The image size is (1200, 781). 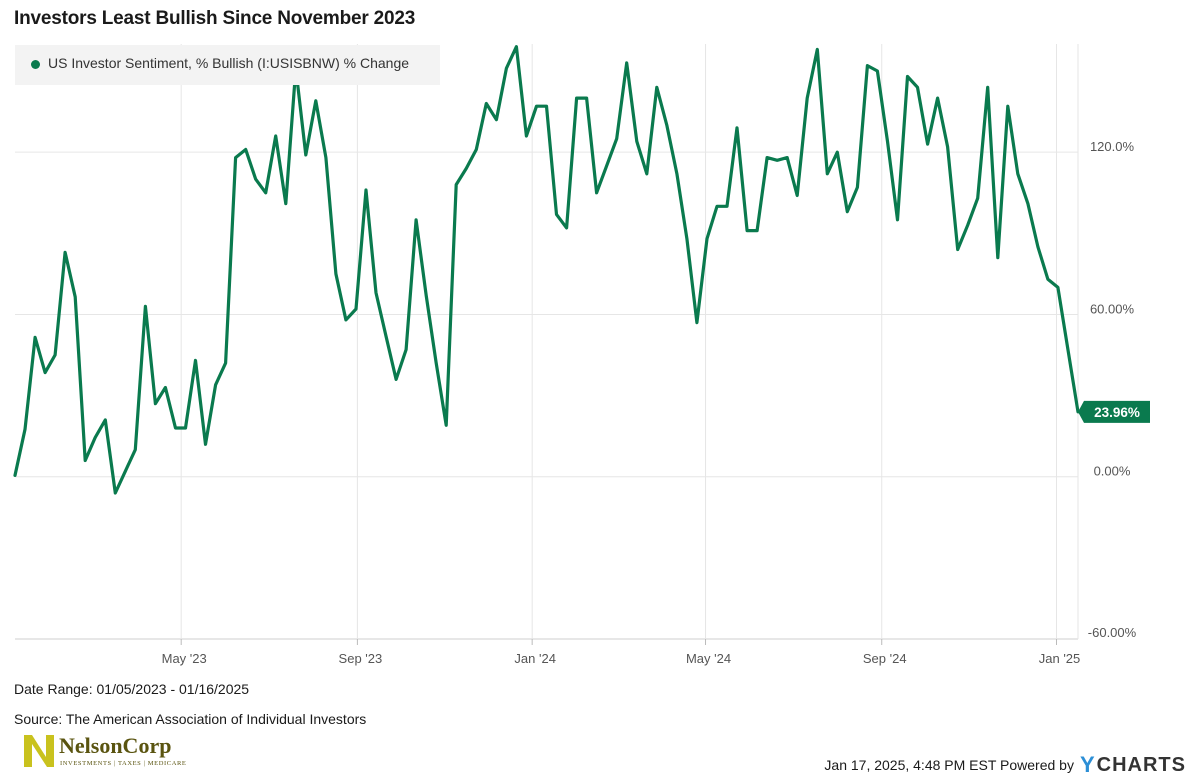 I want to click on ycharts-wordmark: CHARTS, so click(x=1141, y=764).